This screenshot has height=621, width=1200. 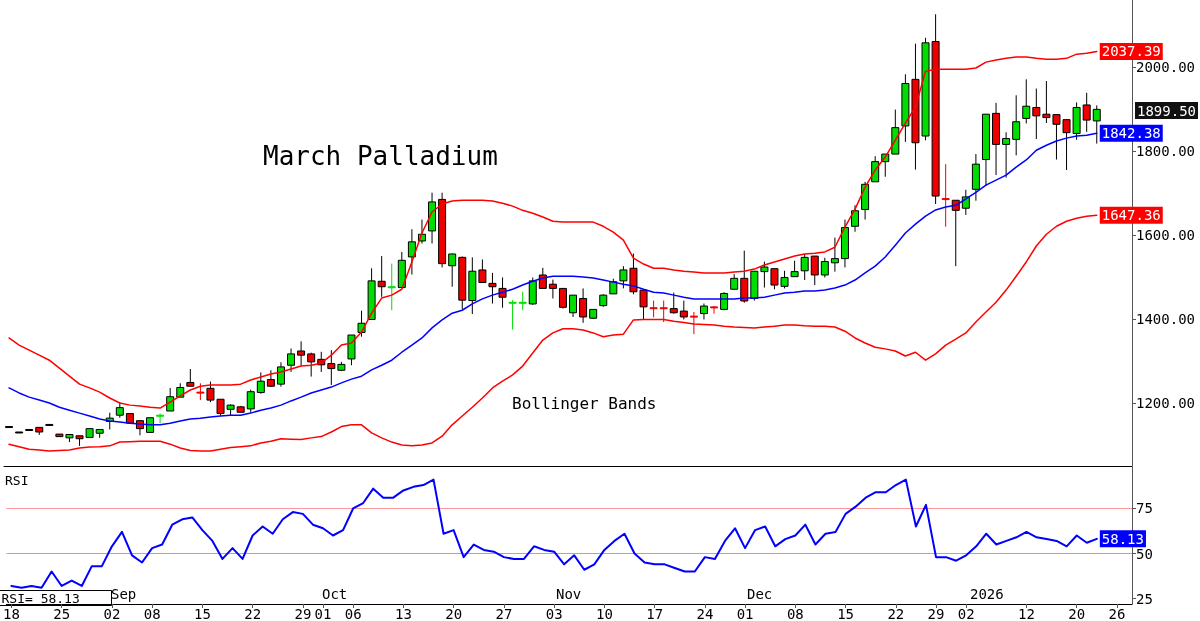 What do you see at coordinates (403, 613) in the screenshot?
I see `x-tick-label: 13` at bounding box center [403, 613].